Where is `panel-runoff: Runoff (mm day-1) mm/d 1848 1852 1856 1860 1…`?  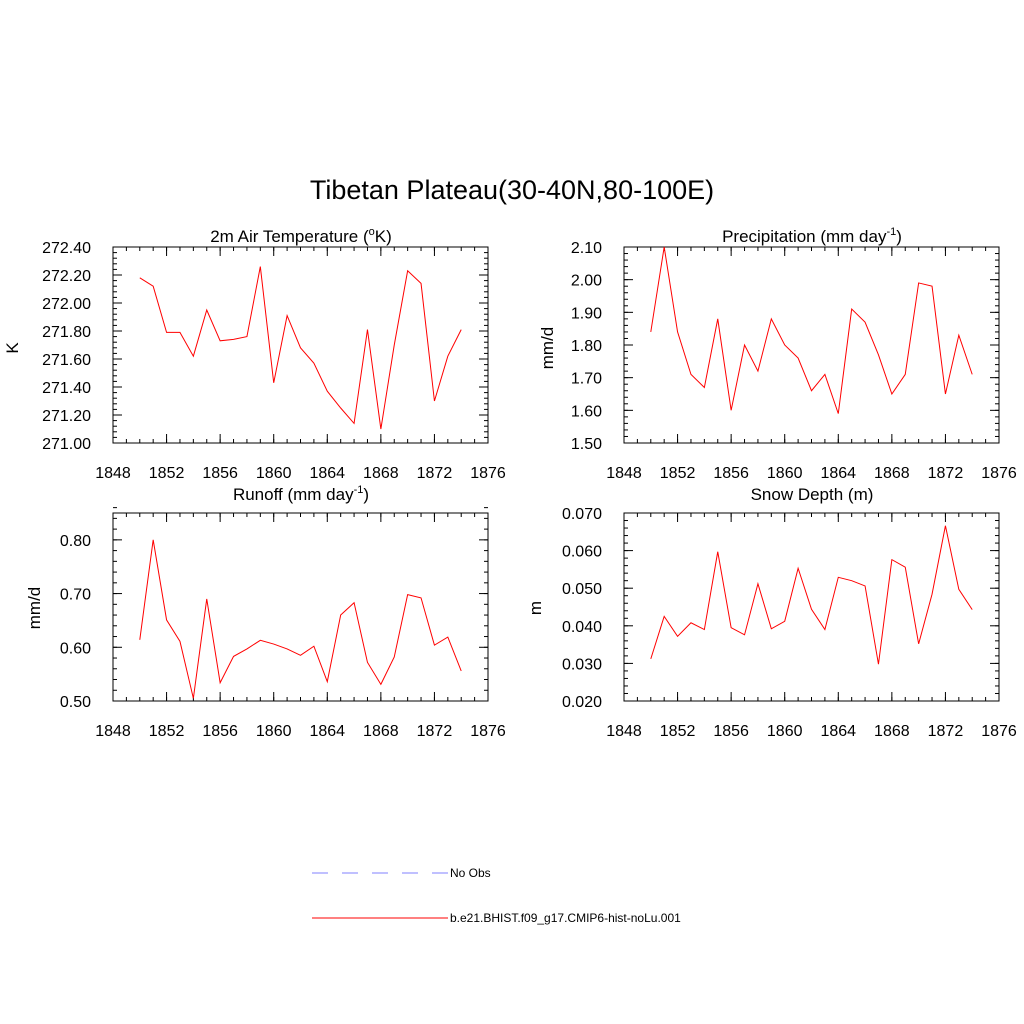 panel-runoff: Runoff (mm day-1) mm/d 1848 1852 1856 1860 1… is located at coordinates (265, 612).